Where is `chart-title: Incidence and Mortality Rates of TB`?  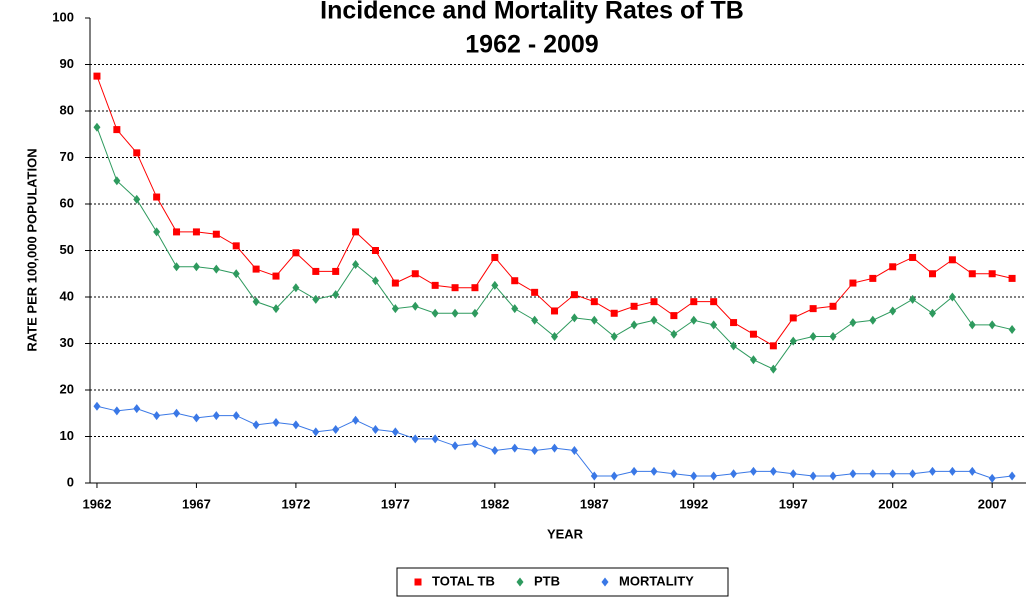
chart-title: Incidence and Mortality Rates of TB is located at coordinates (532, 12).